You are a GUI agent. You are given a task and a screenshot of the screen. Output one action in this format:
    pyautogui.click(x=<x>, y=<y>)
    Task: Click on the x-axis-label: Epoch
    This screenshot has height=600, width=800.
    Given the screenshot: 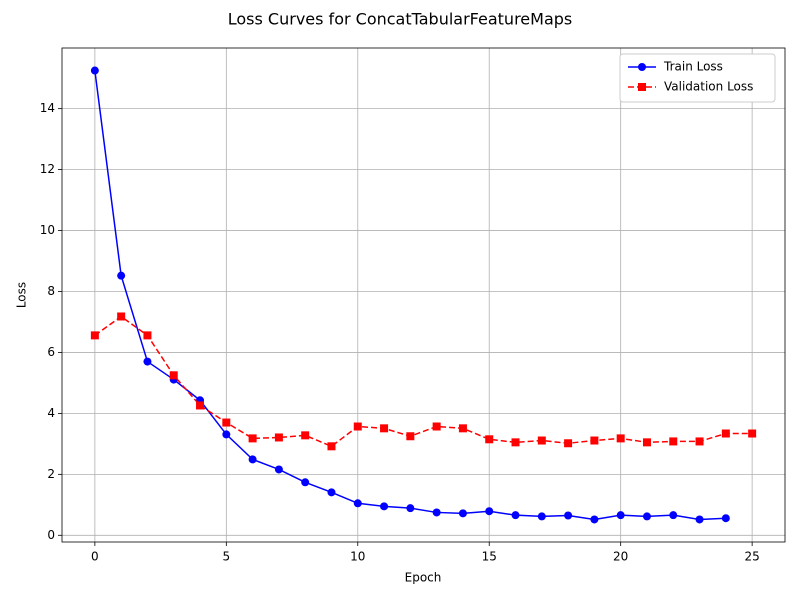 What is the action you would take?
    pyautogui.click(x=423, y=578)
    